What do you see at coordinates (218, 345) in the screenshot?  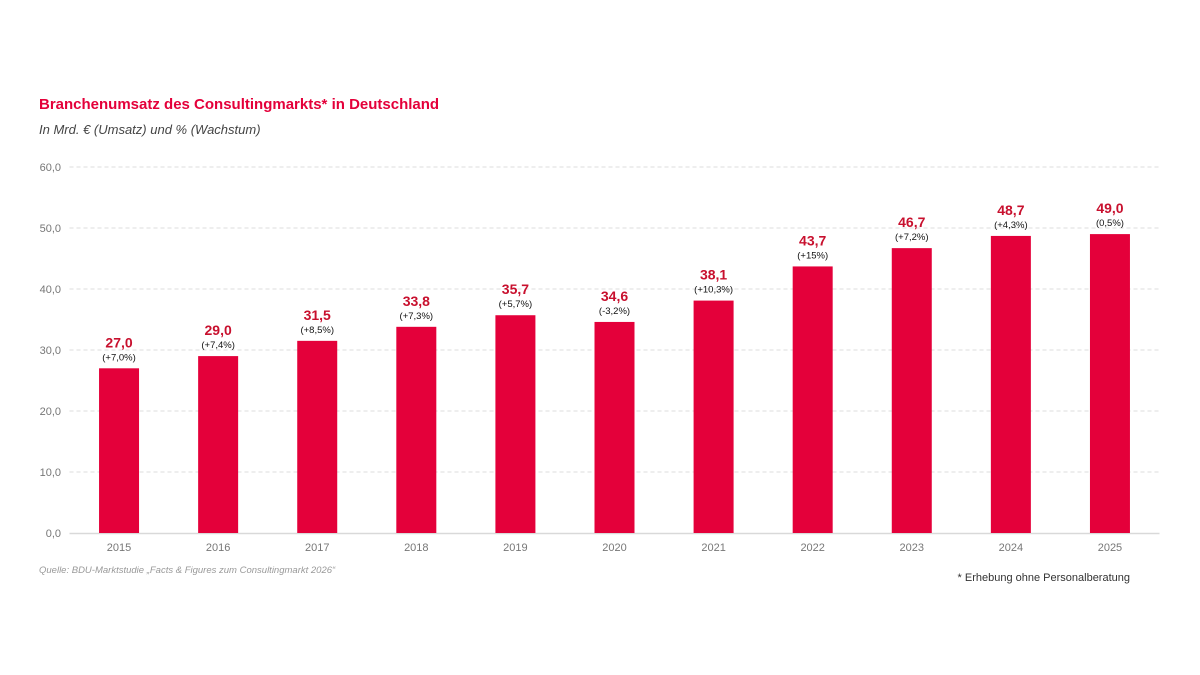 I see `growth-label: (+7,4%)` at bounding box center [218, 345].